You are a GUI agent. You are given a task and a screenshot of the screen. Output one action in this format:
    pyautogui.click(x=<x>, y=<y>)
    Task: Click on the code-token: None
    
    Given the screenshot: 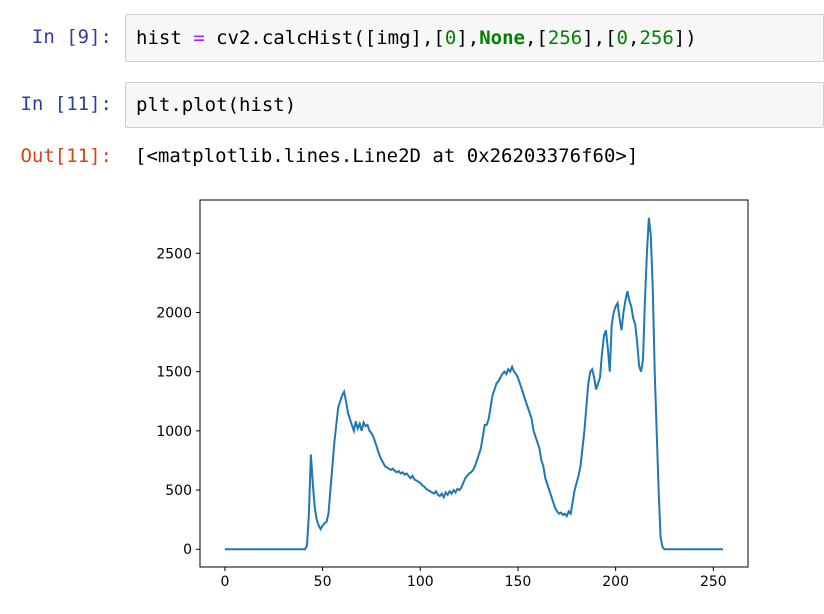 What is the action you would take?
    pyautogui.click(x=502, y=38)
    